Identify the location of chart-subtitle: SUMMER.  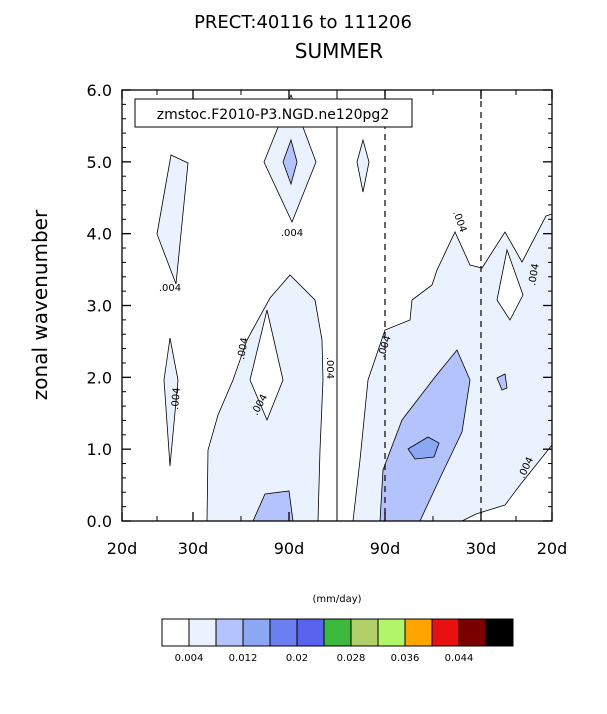
(339, 51).